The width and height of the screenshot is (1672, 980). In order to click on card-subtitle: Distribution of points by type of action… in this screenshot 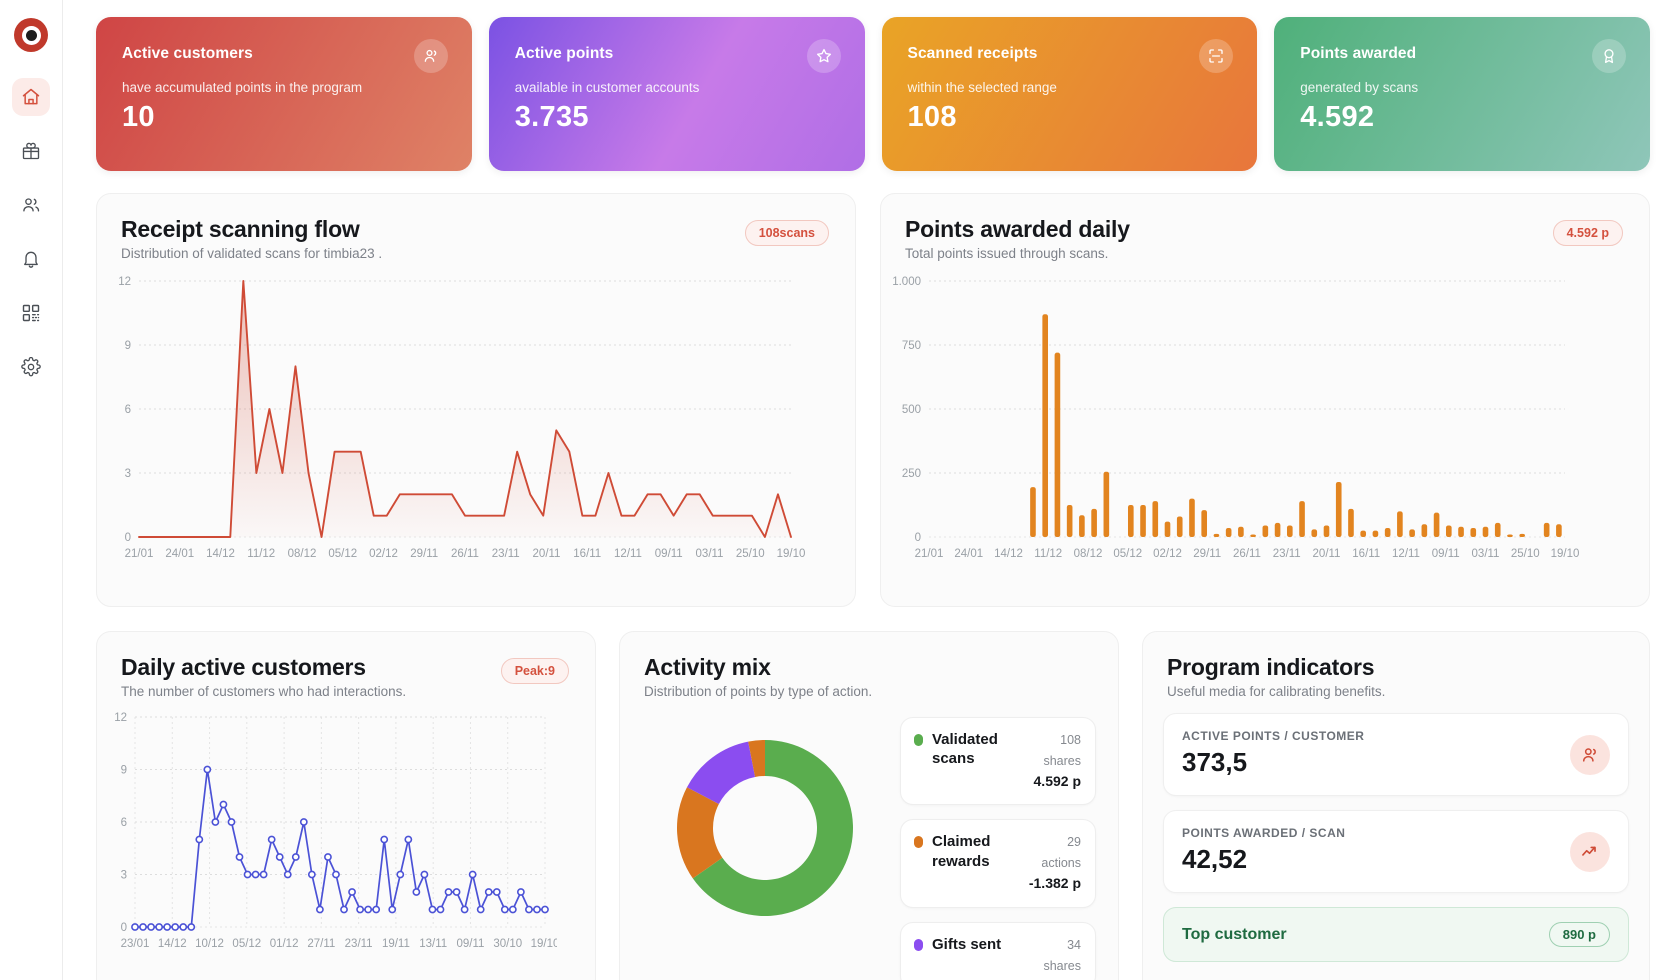, I will do `click(758, 691)`.